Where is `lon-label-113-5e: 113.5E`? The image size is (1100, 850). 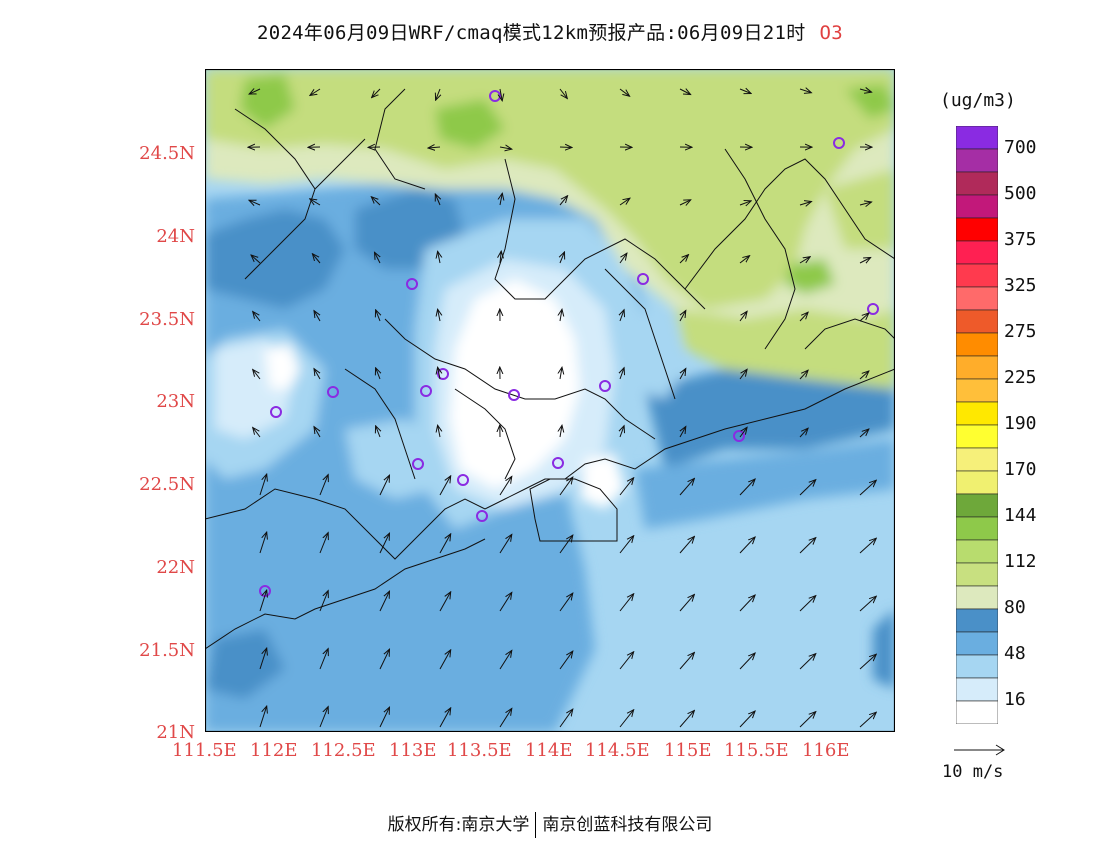 lon-label-113-5e: 113.5E is located at coordinates (479, 750).